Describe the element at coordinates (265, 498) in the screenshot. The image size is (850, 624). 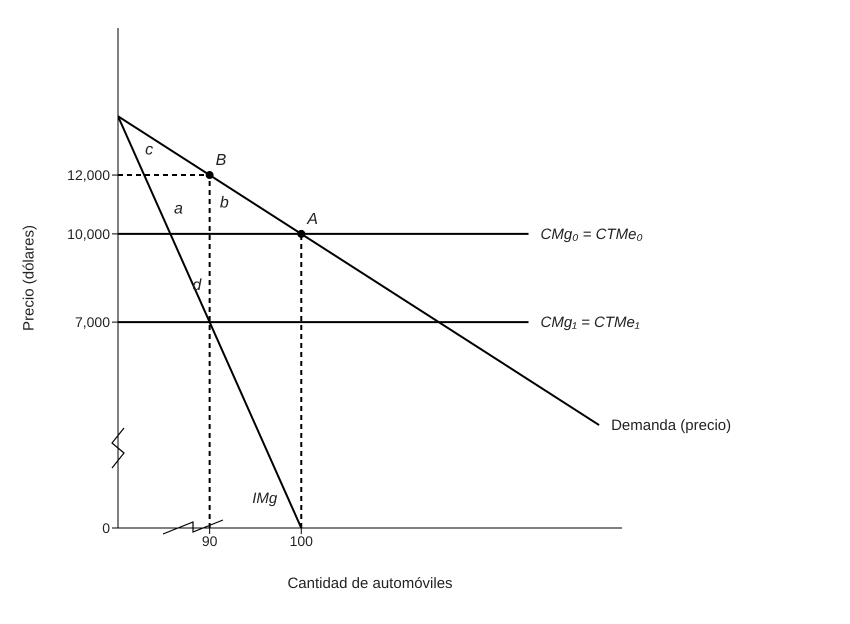
I see `series-label: IMg` at that location.